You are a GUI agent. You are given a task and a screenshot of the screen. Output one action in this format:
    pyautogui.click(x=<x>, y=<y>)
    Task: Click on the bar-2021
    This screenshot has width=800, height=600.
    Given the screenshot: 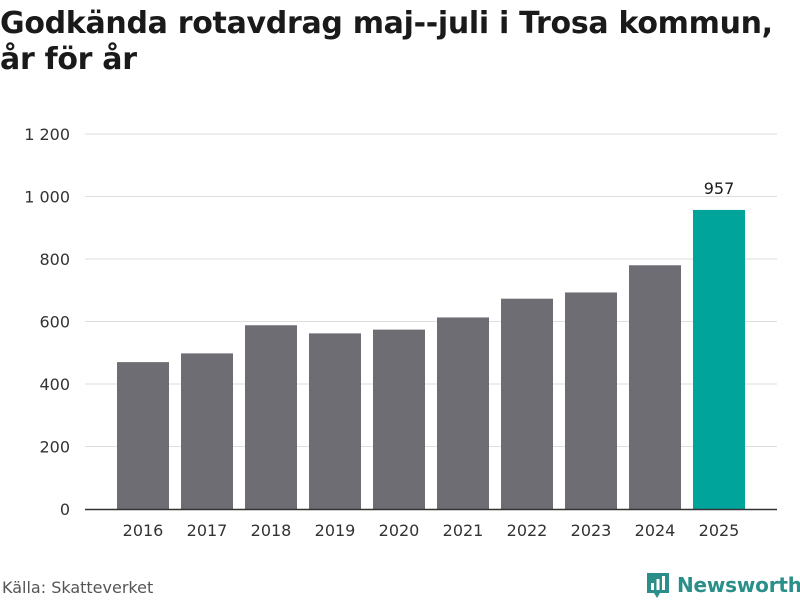 What is the action you would take?
    pyautogui.click(x=463, y=413)
    